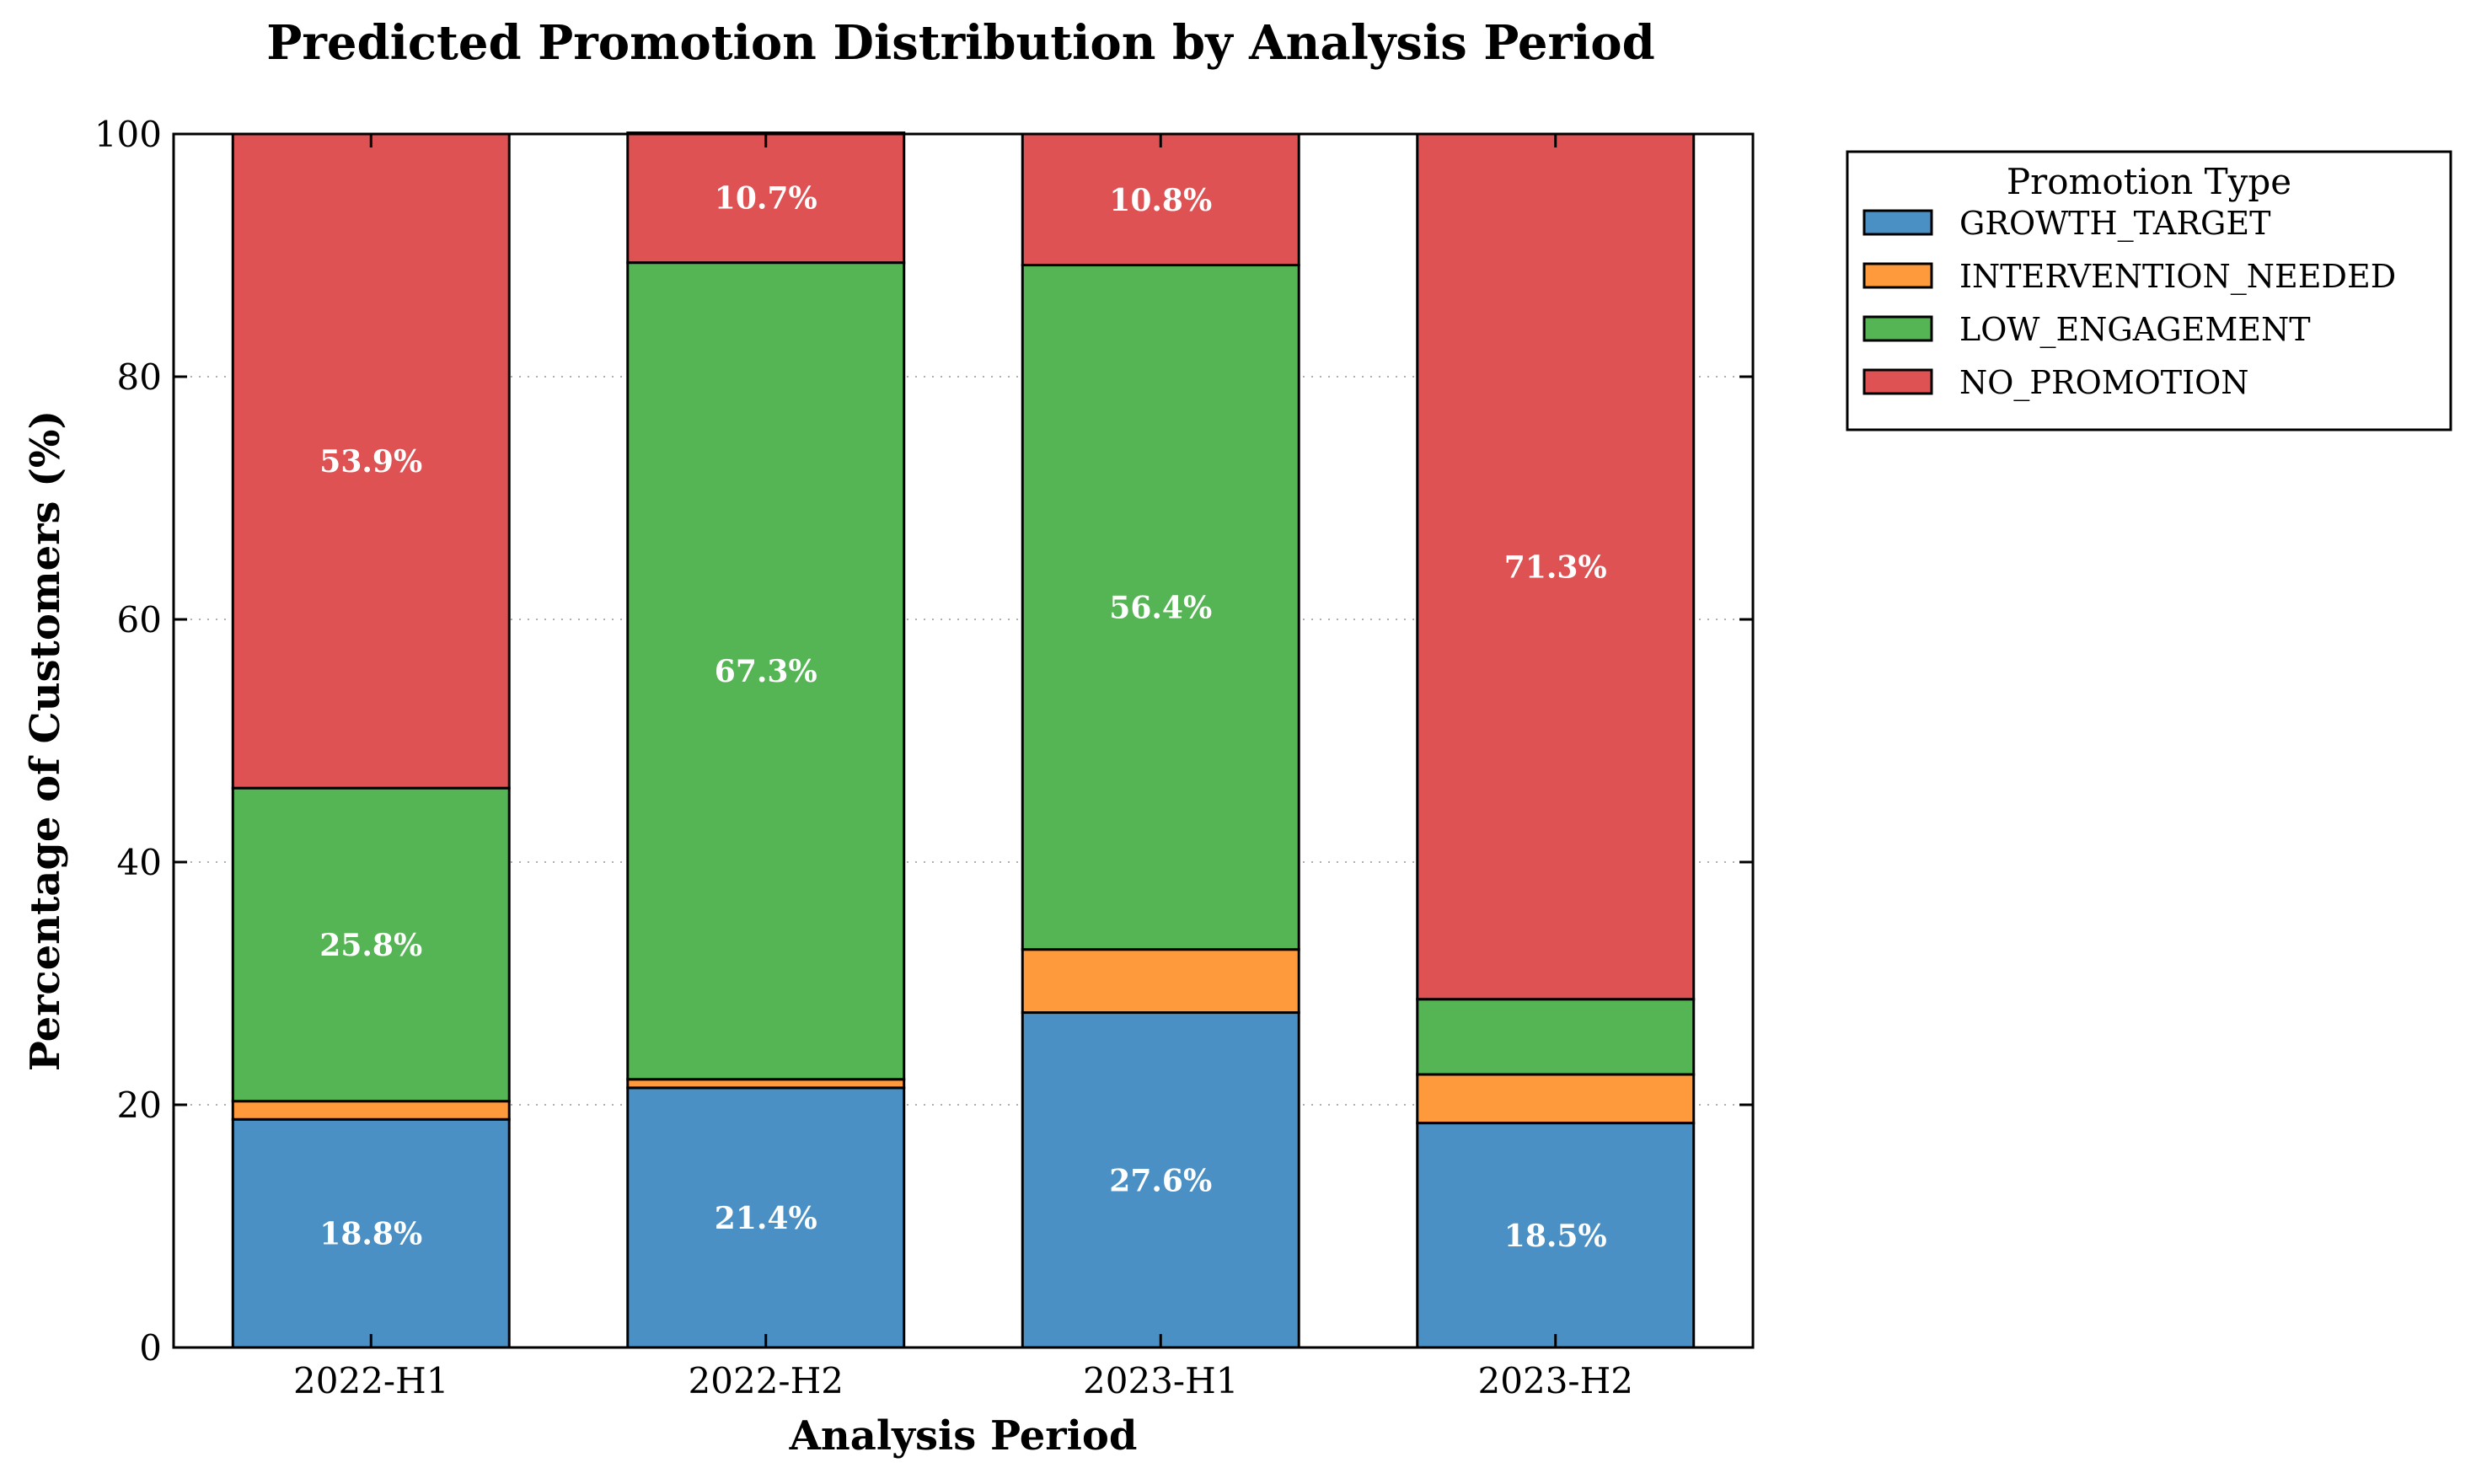 This screenshot has width=2476, height=1484. Describe the element at coordinates (1555, 1380) in the screenshot. I see `x-tick-label-2023-h2: 2023-H2` at that location.